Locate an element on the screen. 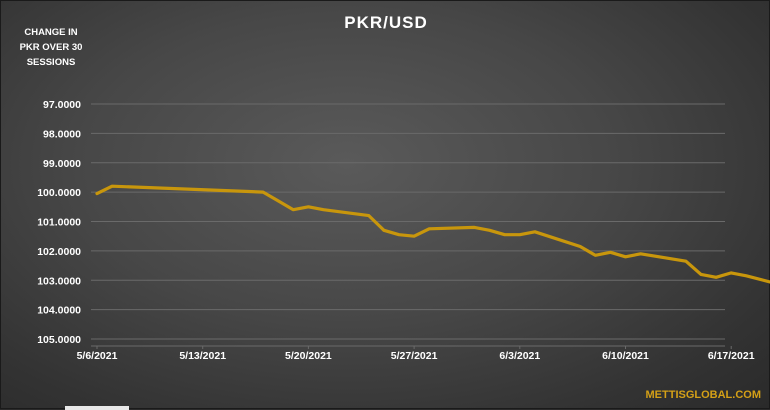 This screenshot has height=410, width=770. y-tick-label: 100.0000 is located at coordinates (59, 193).